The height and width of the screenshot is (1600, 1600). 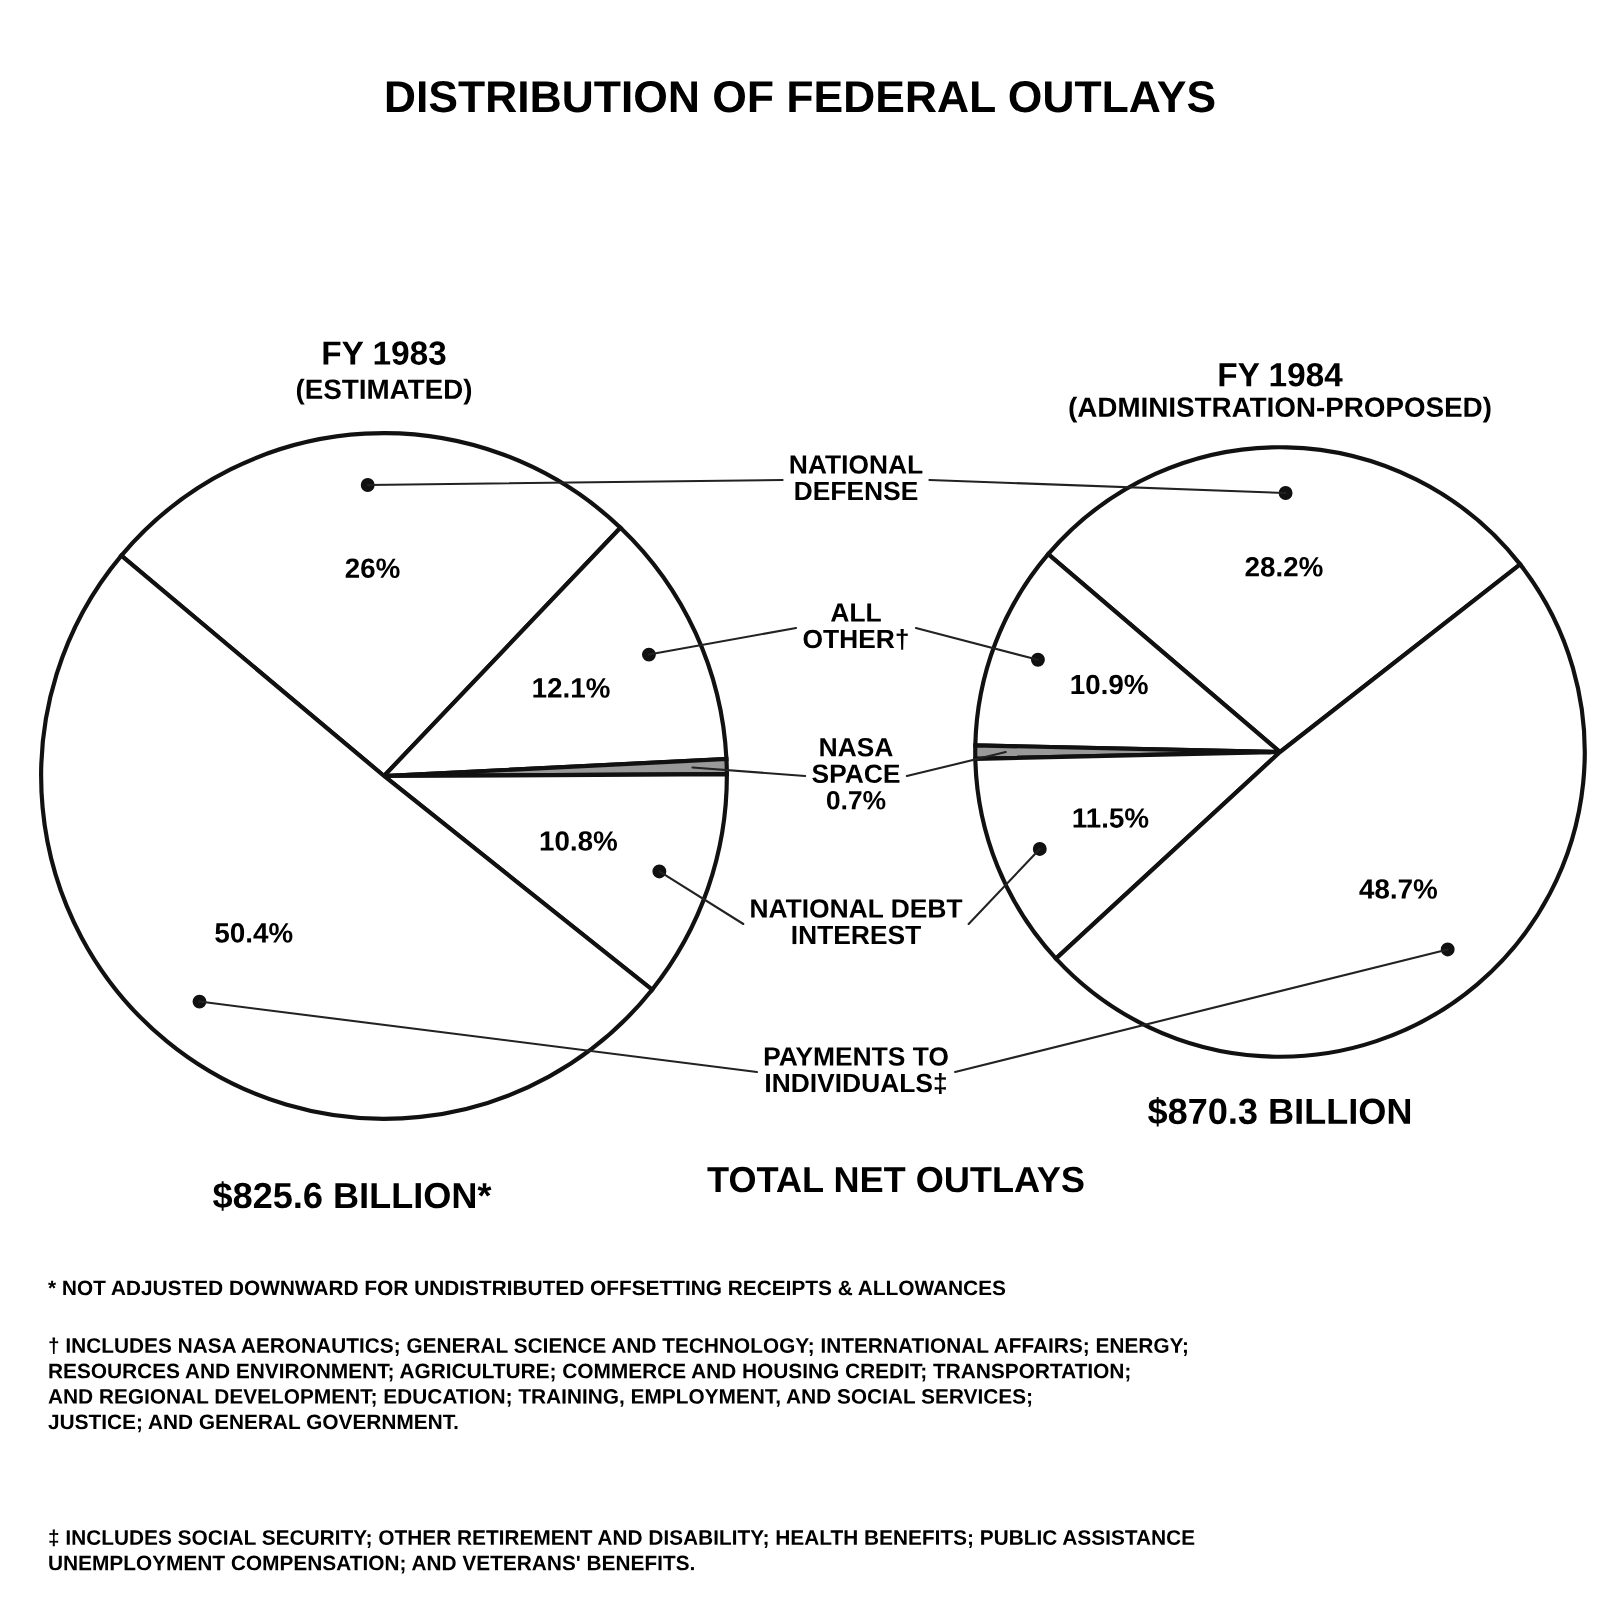 What do you see at coordinates (1398, 889) in the screenshot?
I see `data-label: 48.7%` at bounding box center [1398, 889].